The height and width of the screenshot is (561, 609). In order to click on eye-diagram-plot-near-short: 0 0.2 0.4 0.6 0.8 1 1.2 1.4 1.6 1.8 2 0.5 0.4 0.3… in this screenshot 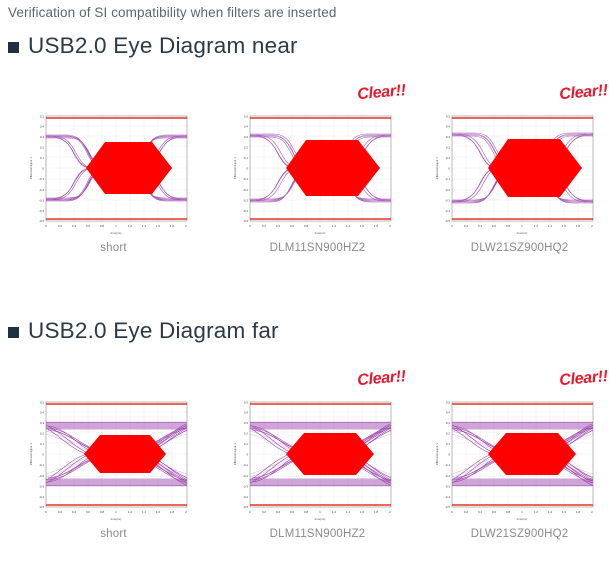, I will do `click(113, 171)`.